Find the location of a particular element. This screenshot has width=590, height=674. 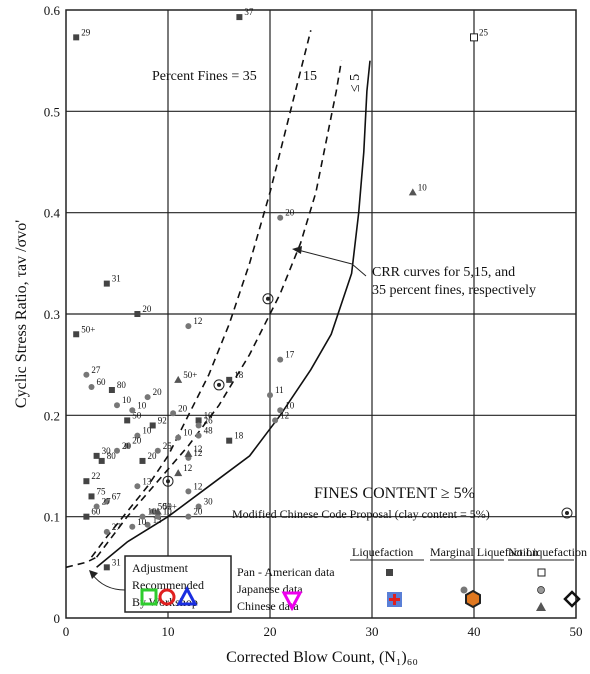

point-label: 48 is located at coordinates (209, 431).